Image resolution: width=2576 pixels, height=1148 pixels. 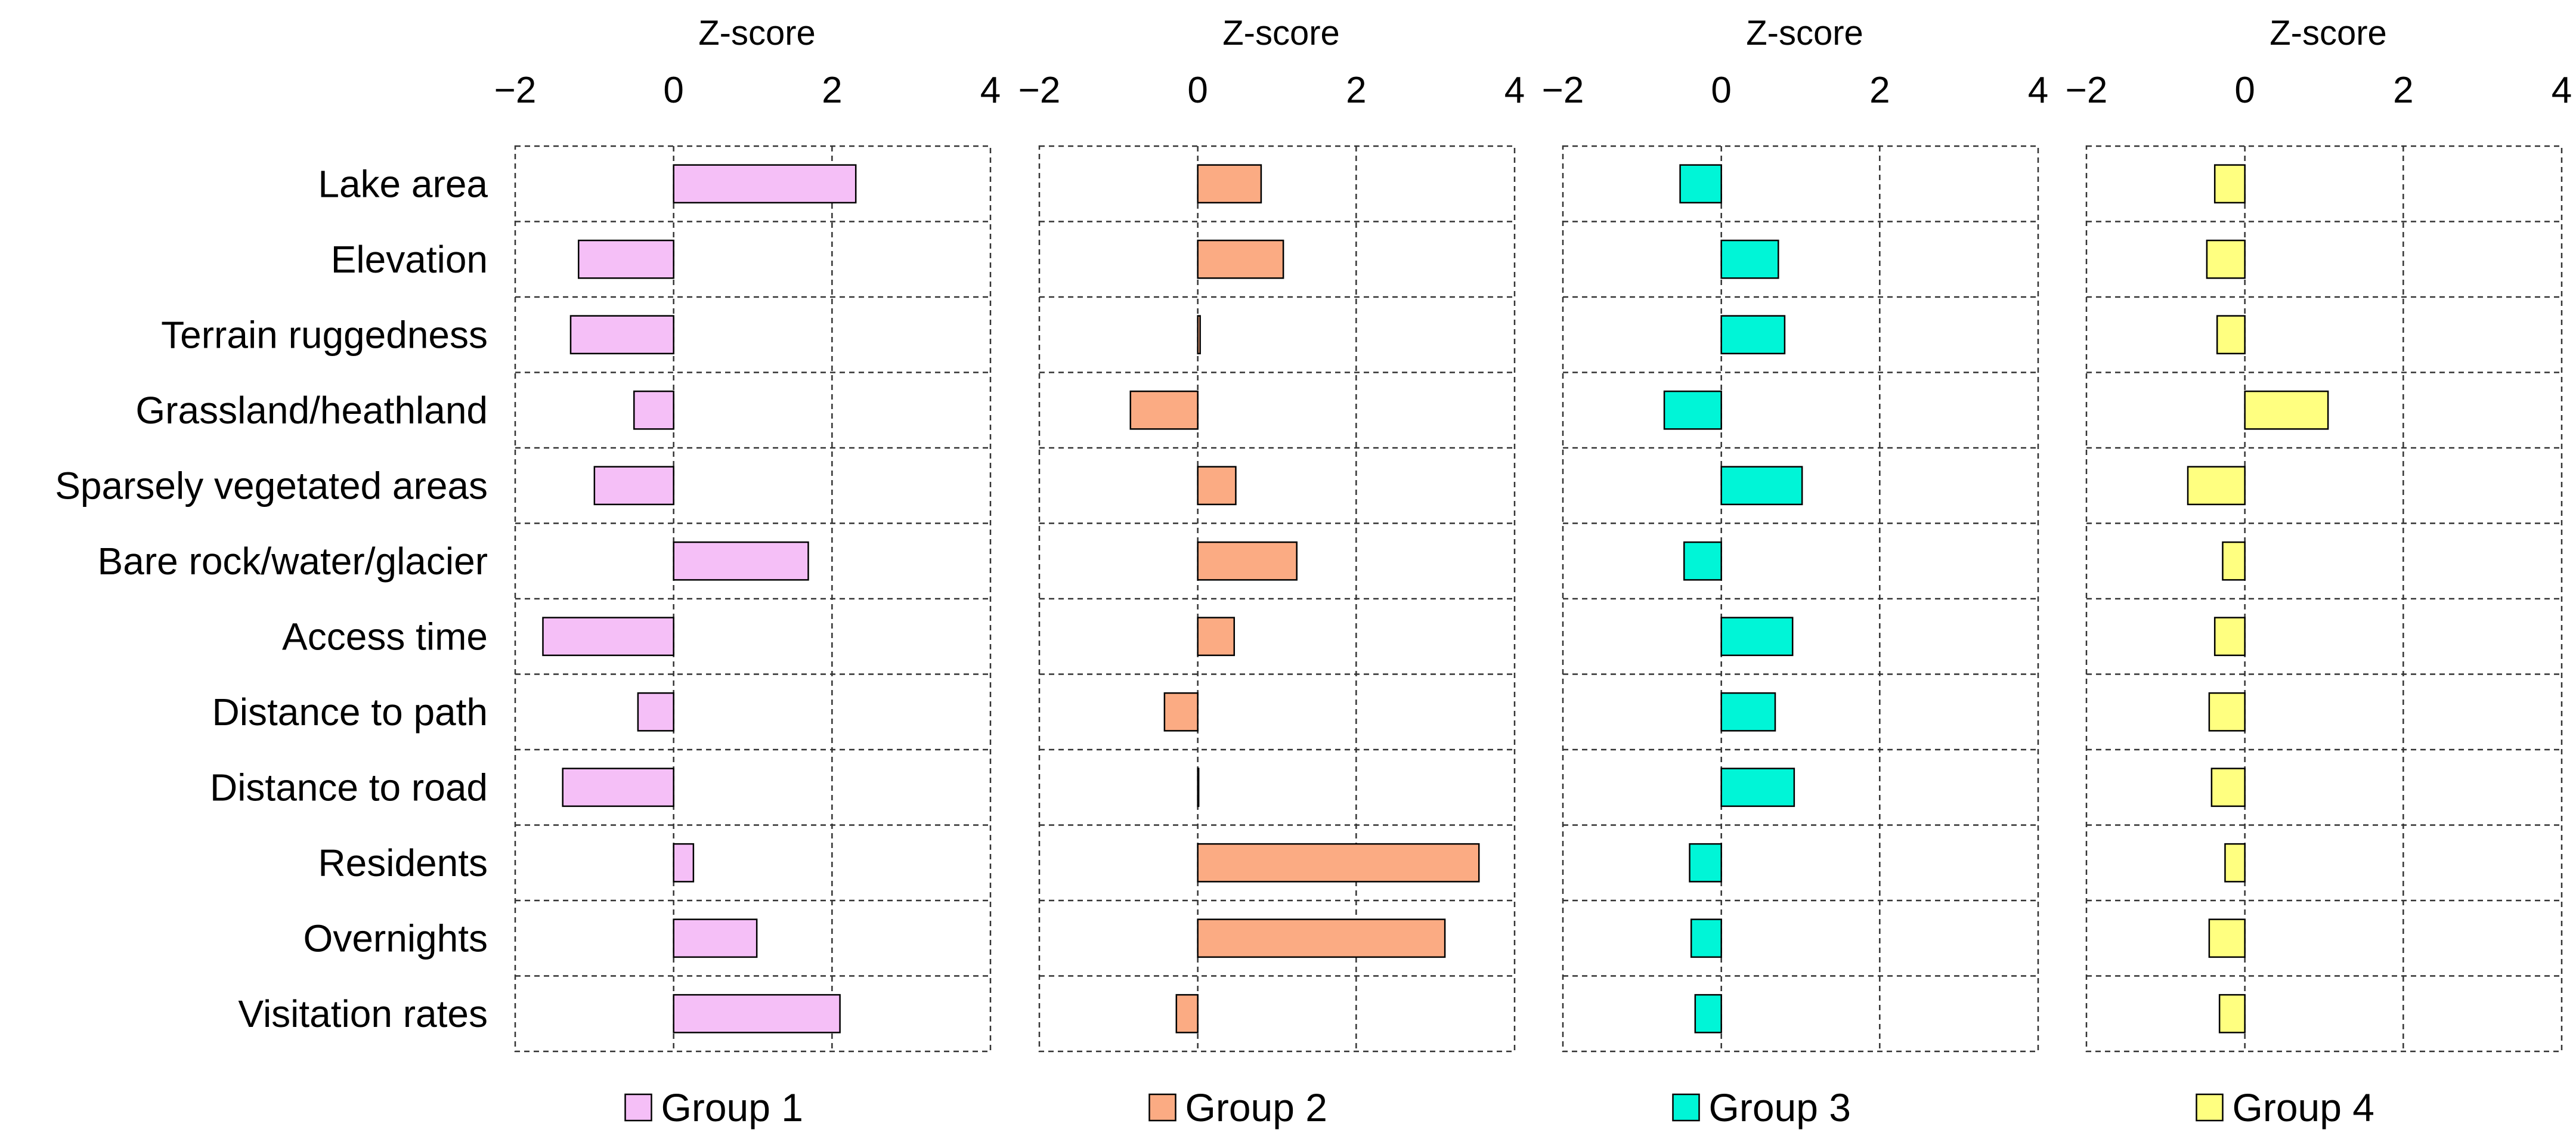 What do you see at coordinates (2303, 1107) in the screenshot?
I see `legend-label: Group 4` at bounding box center [2303, 1107].